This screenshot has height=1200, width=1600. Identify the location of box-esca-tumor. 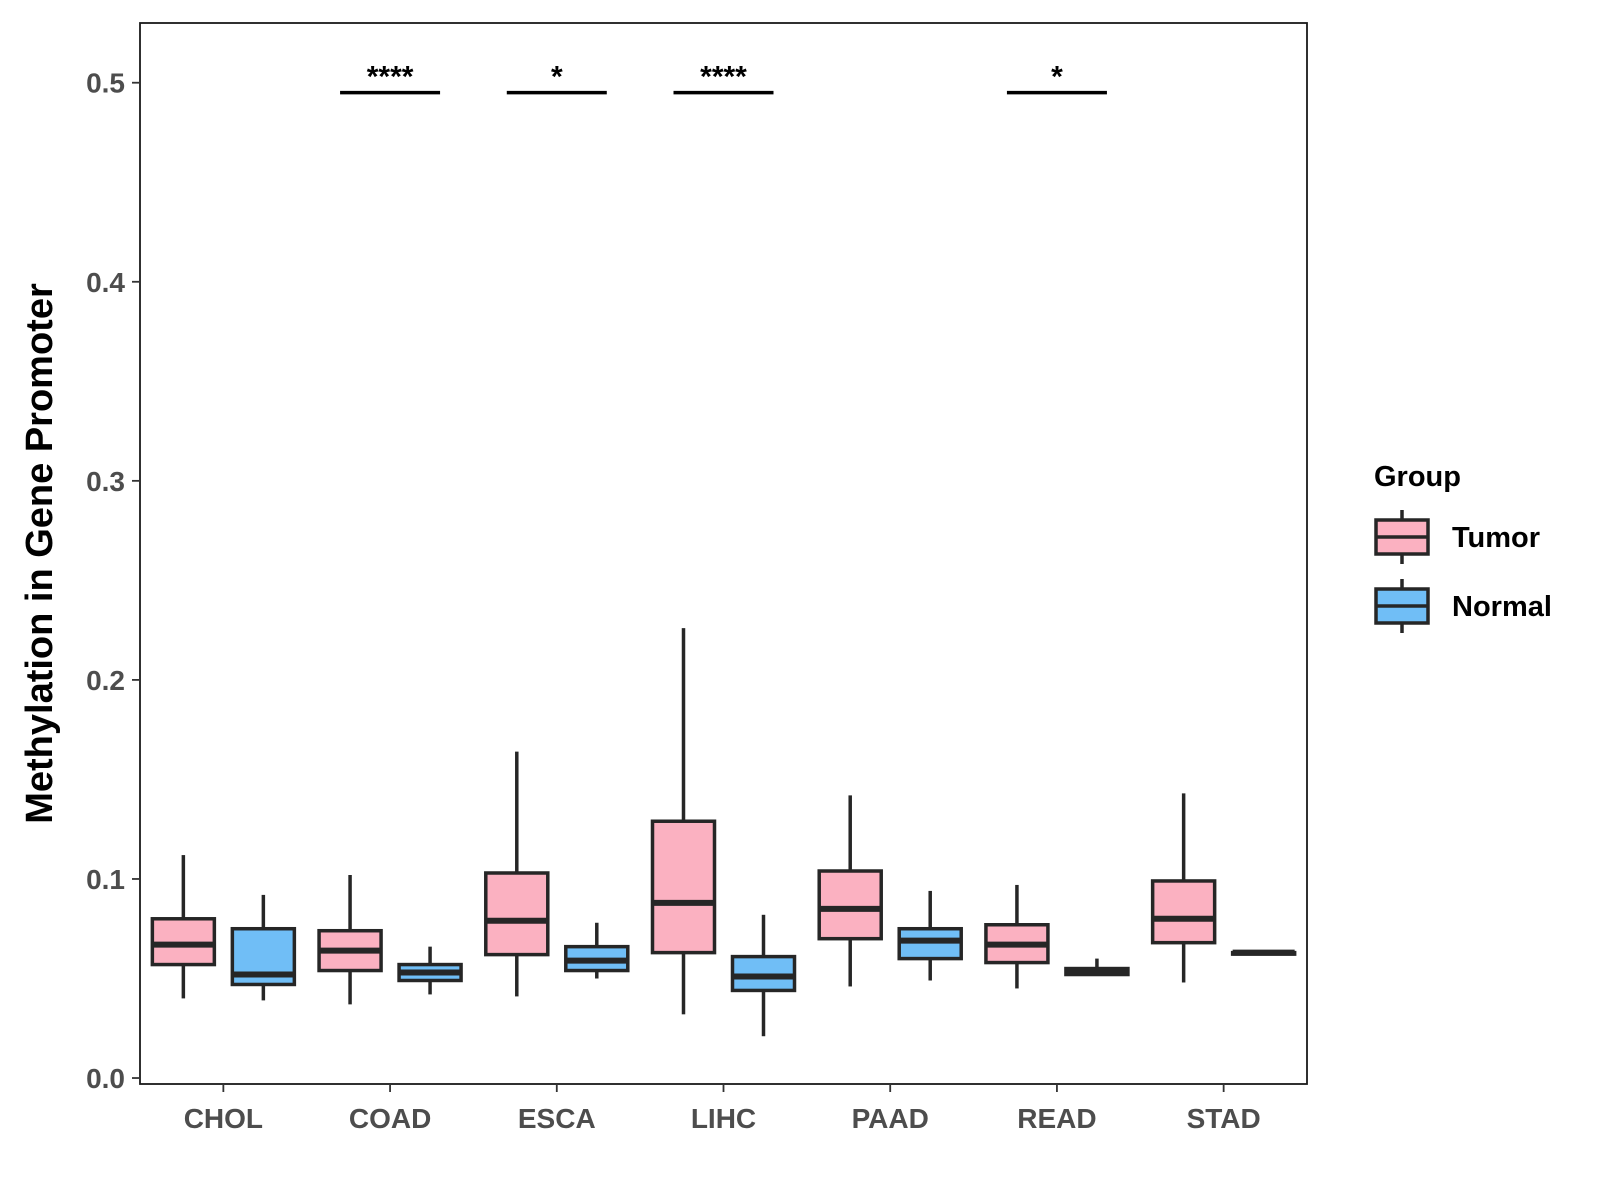
(517, 914).